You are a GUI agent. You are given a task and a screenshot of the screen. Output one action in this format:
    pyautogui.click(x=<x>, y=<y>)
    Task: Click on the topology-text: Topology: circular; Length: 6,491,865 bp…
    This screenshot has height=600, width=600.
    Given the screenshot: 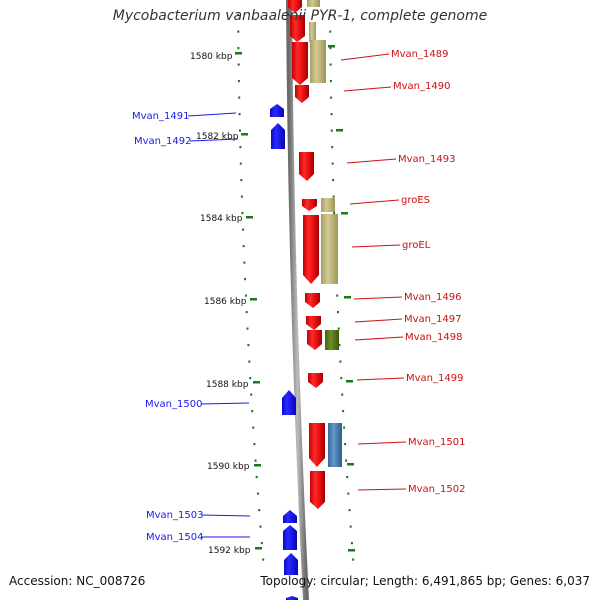 What is the action you would take?
    pyautogui.click(x=425, y=581)
    